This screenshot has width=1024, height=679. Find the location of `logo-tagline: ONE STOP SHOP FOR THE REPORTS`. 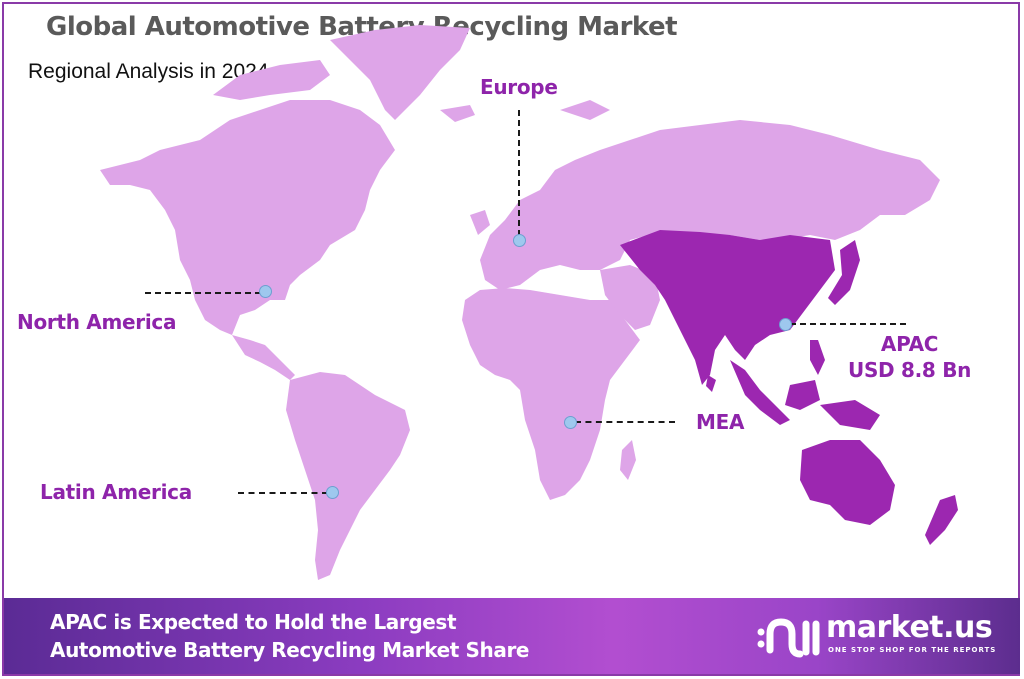

logo-tagline: ONE STOP SHOP FOR THE REPORTS is located at coordinates (912, 650).